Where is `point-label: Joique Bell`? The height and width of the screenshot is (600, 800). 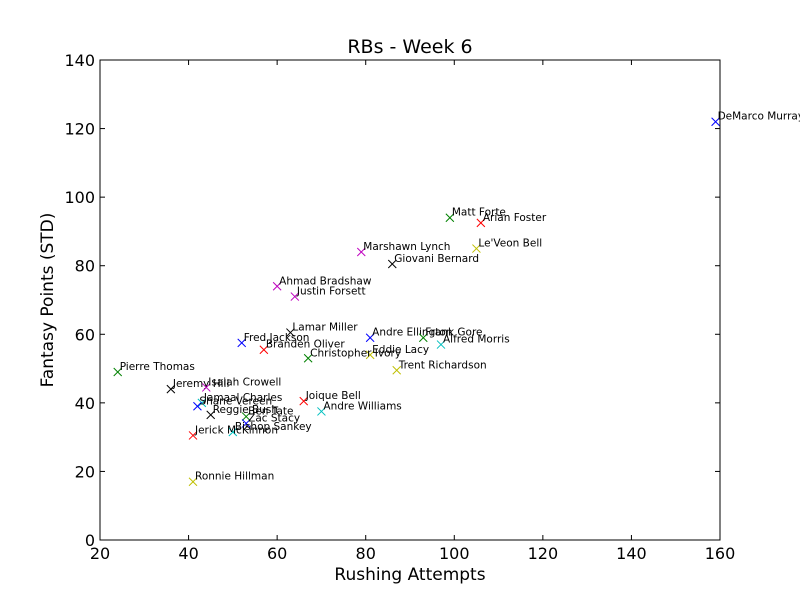
point-label: Joique Bell is located at coordinates (333, 396).